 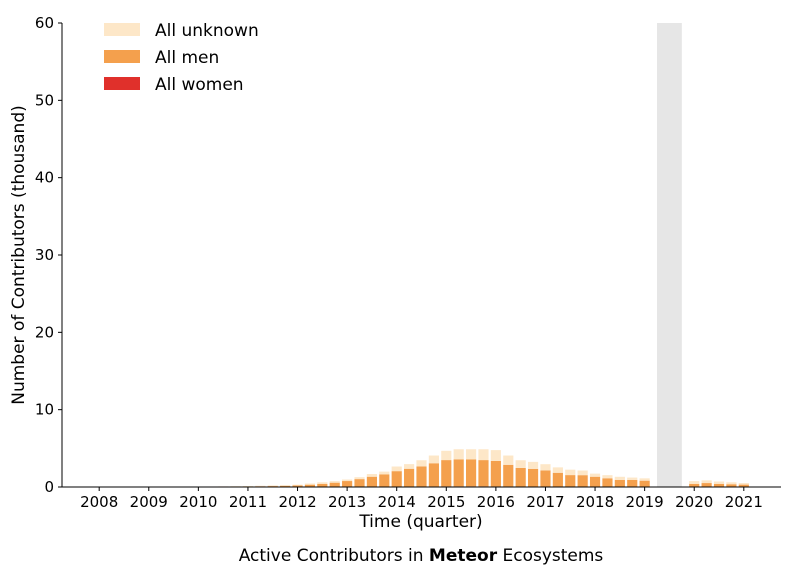 What do you see at coordinates (550, 556) in the screenshot?
I see `caption-suffix: Ecosystems` at bounding box center [550, 556].